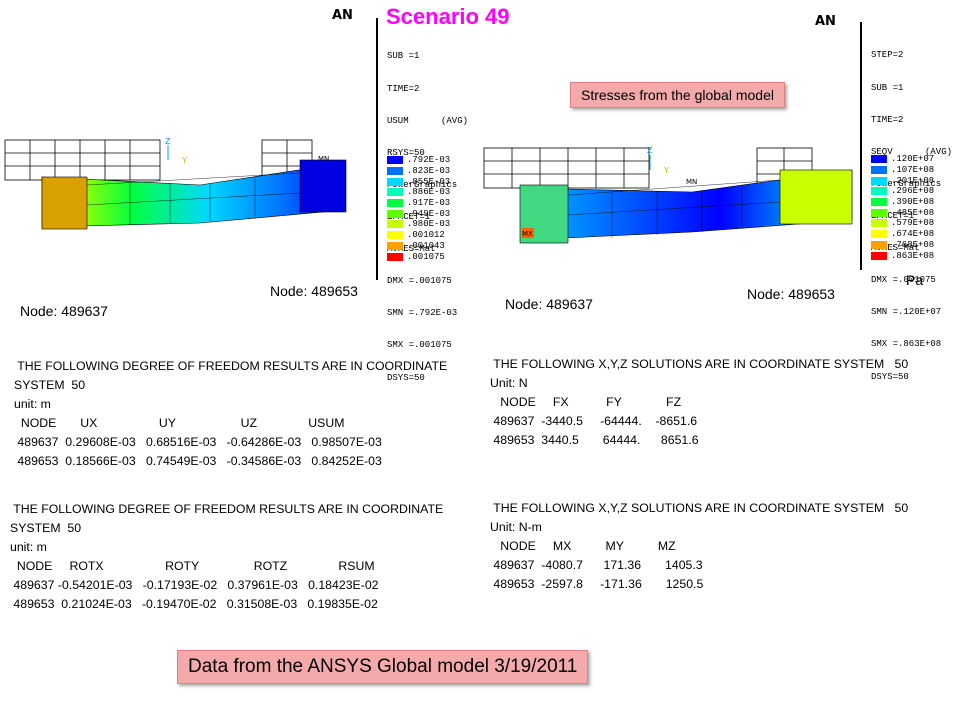  What do you see at coordinates (549, 304) in the screenshot?
I see `right-node-label-489637: Node: 489637` at bounding box center [549, 304].